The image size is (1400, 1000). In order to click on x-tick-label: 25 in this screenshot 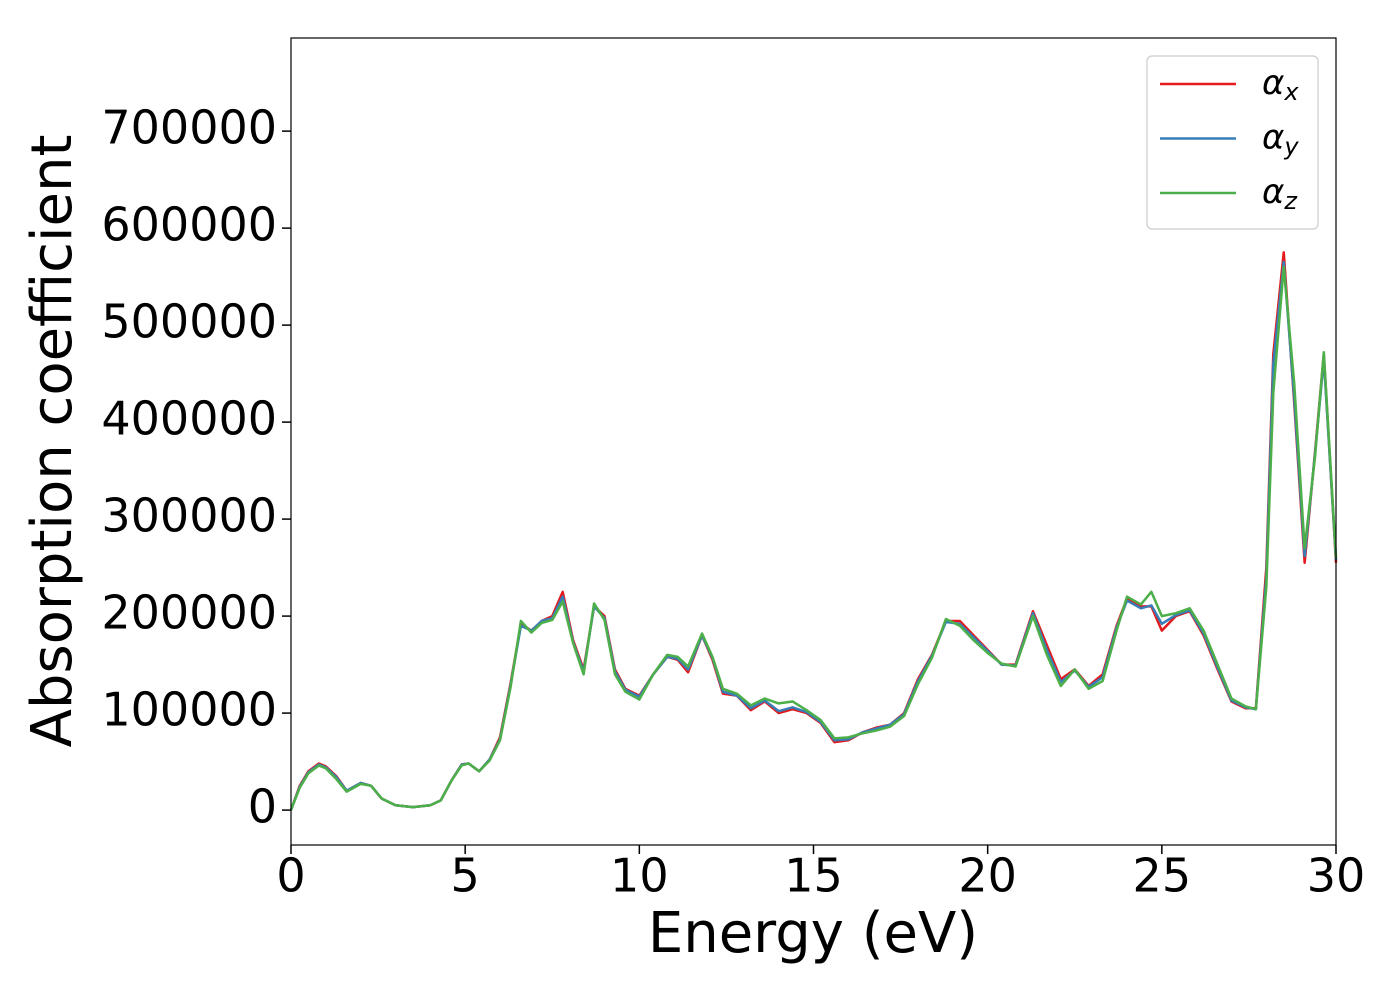, I will do `click(1162, 876)`.